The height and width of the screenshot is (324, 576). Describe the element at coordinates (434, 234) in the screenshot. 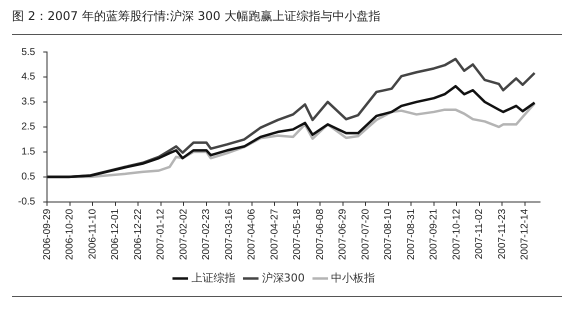

I see `x-tick-label: 2007-09-21` at that location.